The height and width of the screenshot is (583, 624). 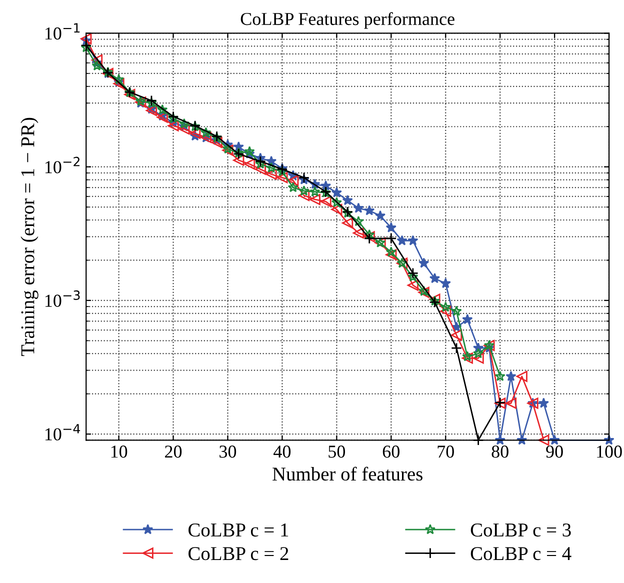 What do you see at coordinates (609, 452) in the screenshot?
I see `x-tick-label: 100` at bounding box center [609, 452].